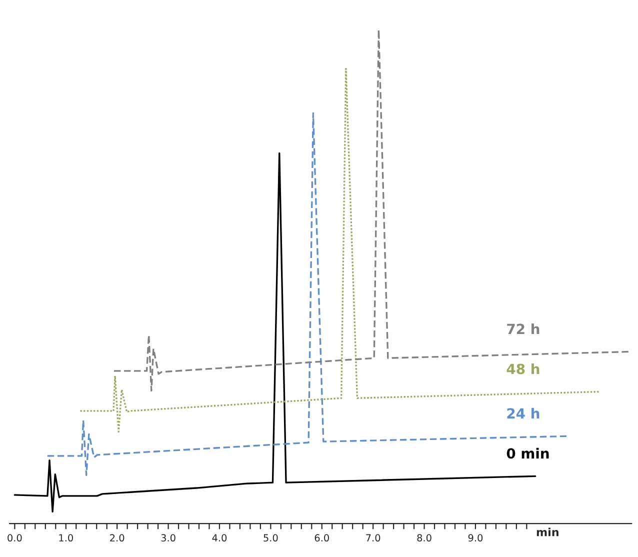 The height and width of the screenshot is (557, 638). I want to click on x-tick-label: 7.0, so click(373, 538).